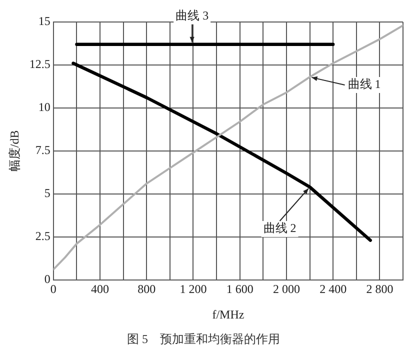 Image resolution: width=415 pixels, height=353 pixels. I want to click on x-tick-label: 1 600, so click(240, 289).